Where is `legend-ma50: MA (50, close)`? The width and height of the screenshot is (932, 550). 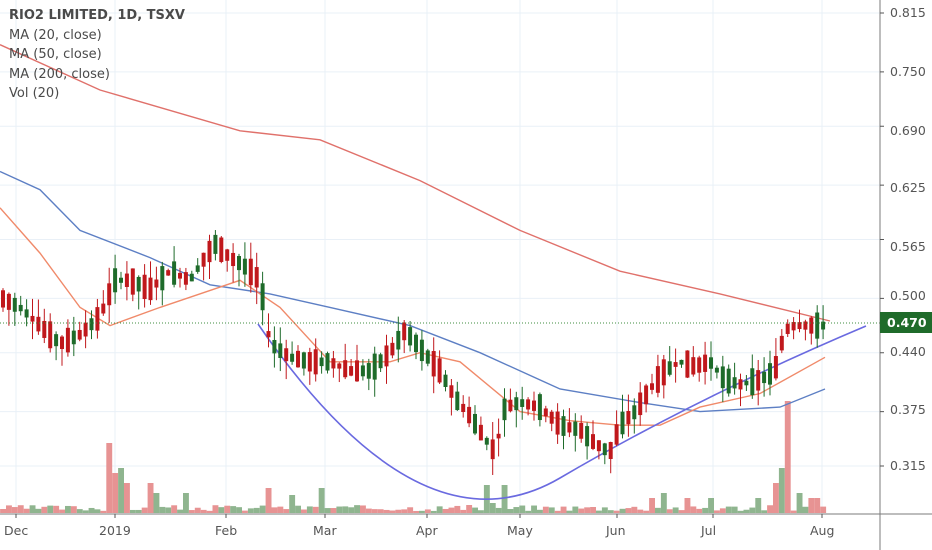 legend-ma50: MA (50, close) is located at coordinates (55, 54).